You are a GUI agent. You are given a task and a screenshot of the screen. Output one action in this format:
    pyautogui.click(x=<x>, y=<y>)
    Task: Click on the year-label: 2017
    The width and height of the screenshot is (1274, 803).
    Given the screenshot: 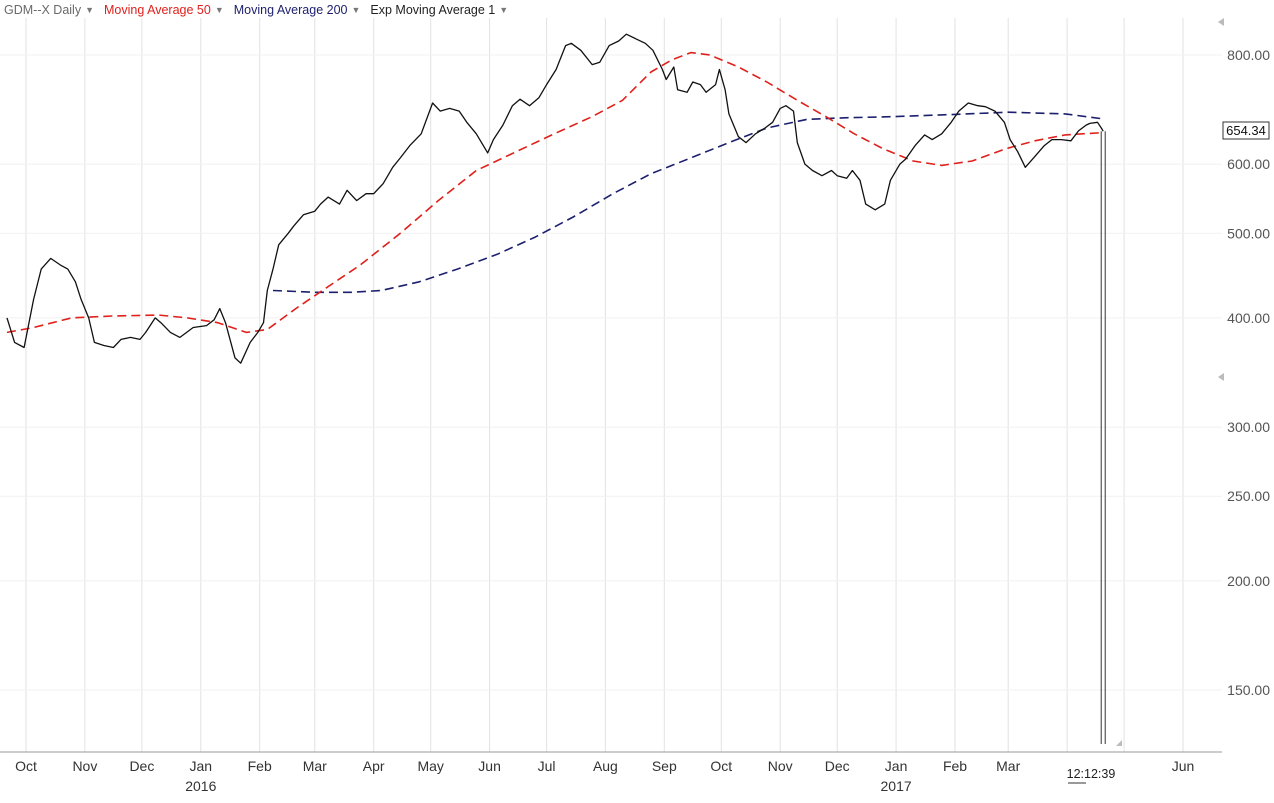 What is the action you would take?
    pyautogui.click(x=896, y=786)
    